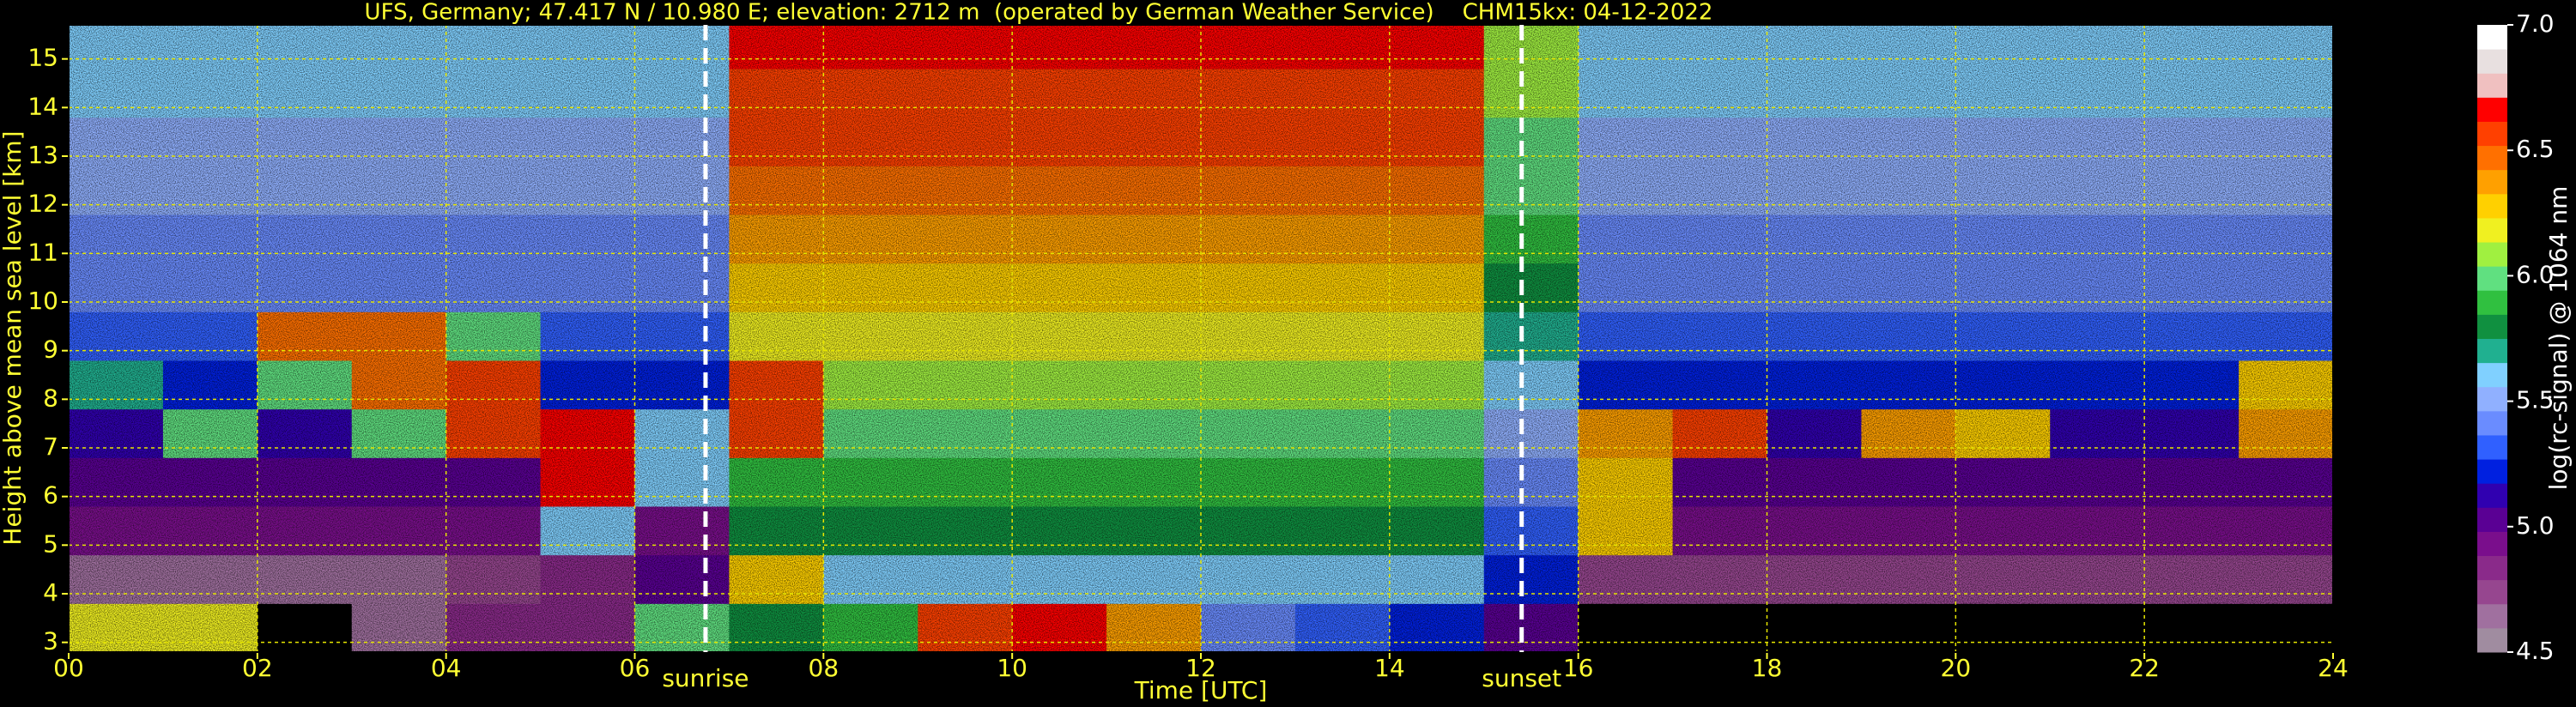  I want to click on y-axis-label: Height above mean sea level [km], so click(13, 337).